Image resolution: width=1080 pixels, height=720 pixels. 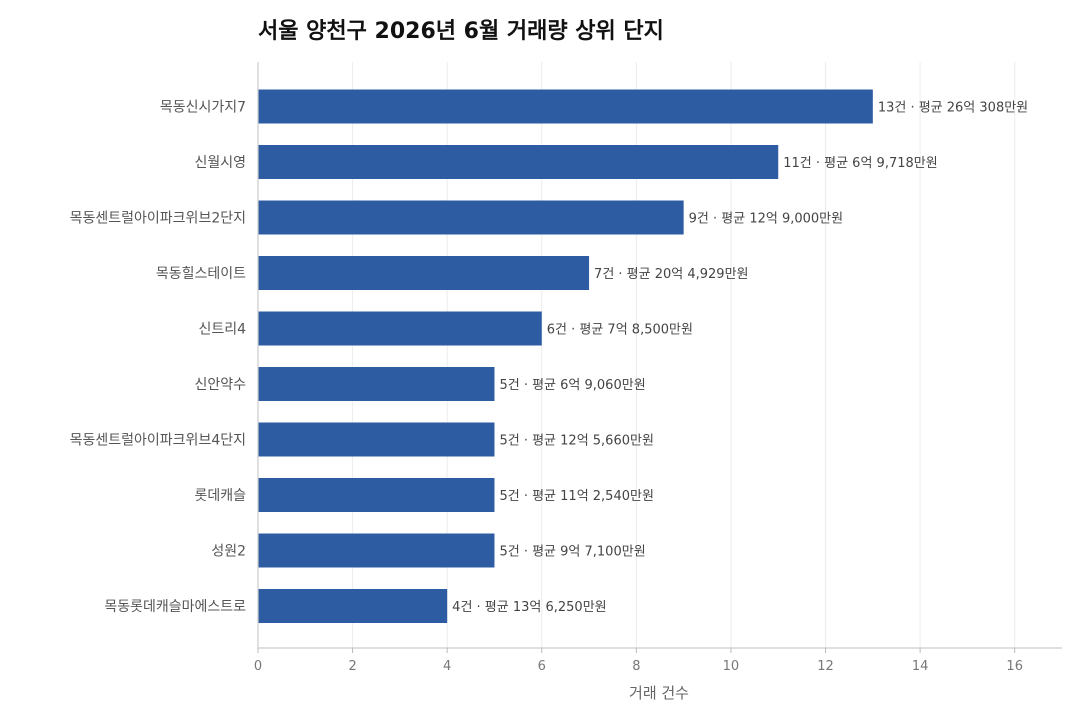 What do you see at coordinates (766, 219) in the screenshot?
I see `bar-data-label: 9건 · 평균 12억 9,000만원` at bounding box center [766, 219].